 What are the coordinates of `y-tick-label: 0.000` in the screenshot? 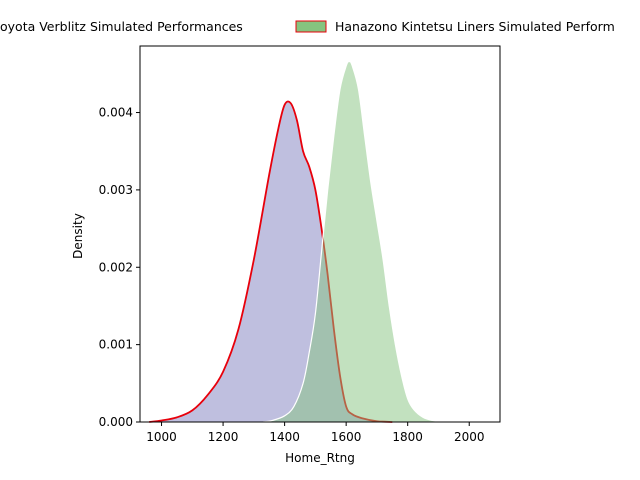 It's located at (116, 422).